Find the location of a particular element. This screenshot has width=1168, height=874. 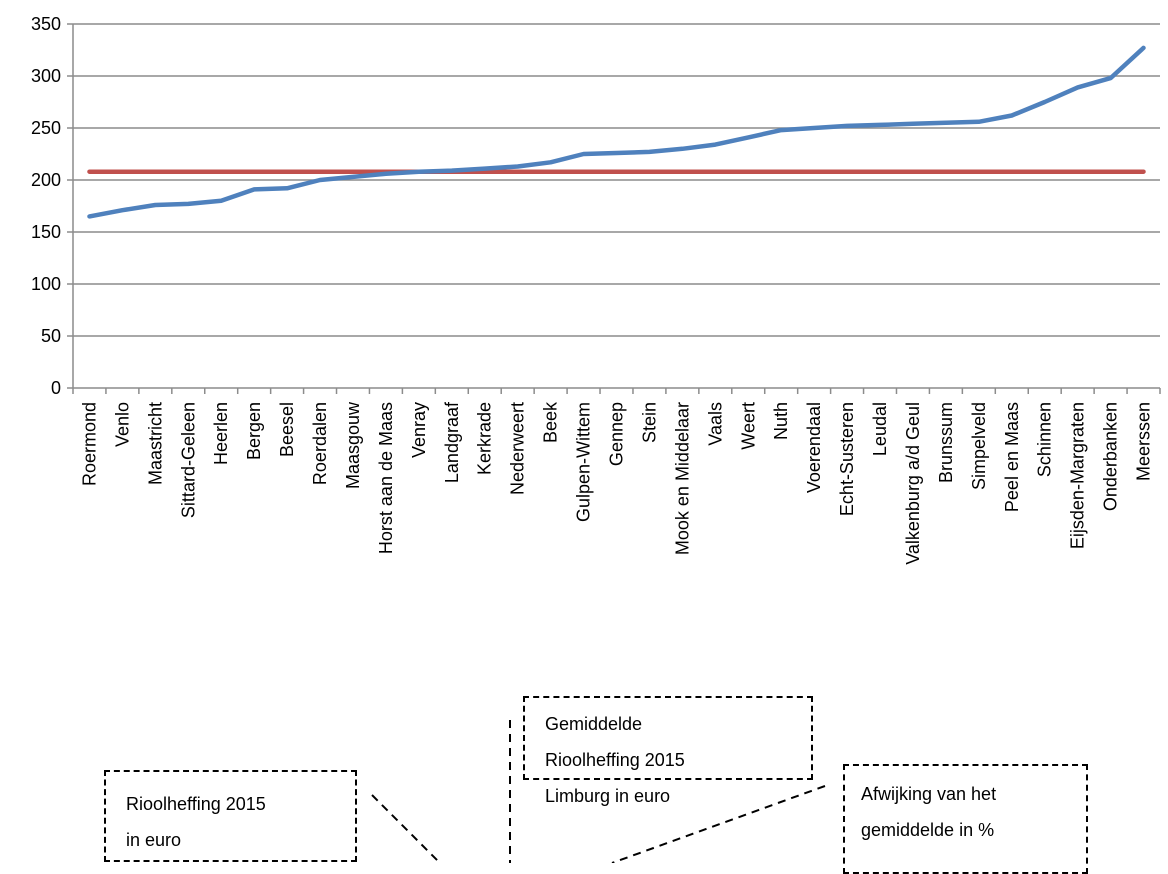

x-tick-label: Nederweert is located at coordinates (518, 448).